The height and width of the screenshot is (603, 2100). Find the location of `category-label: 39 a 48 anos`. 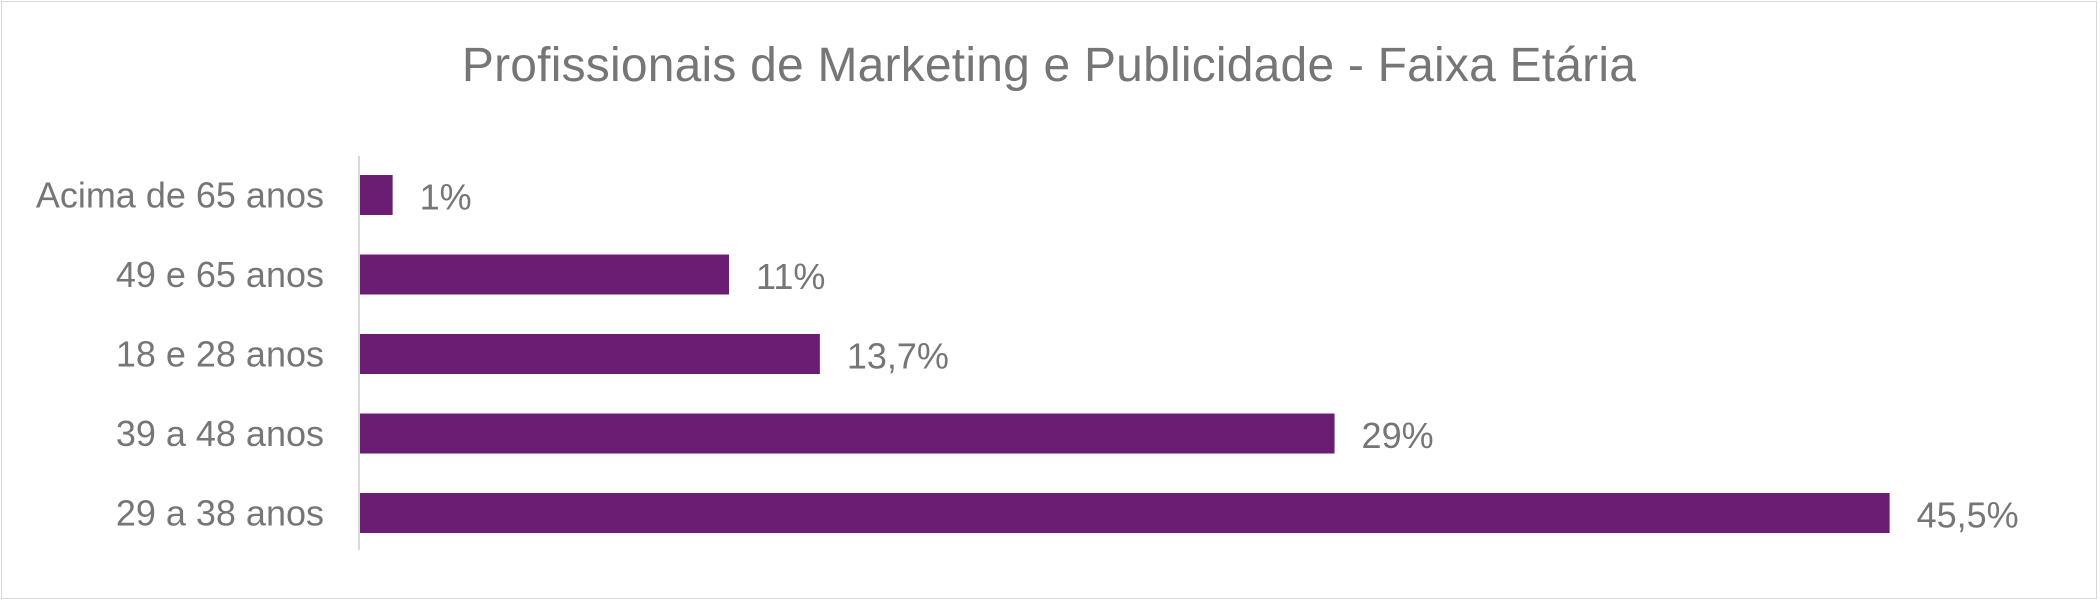

category-label: 39 a 48 anos is located at coordinates (220, 433).